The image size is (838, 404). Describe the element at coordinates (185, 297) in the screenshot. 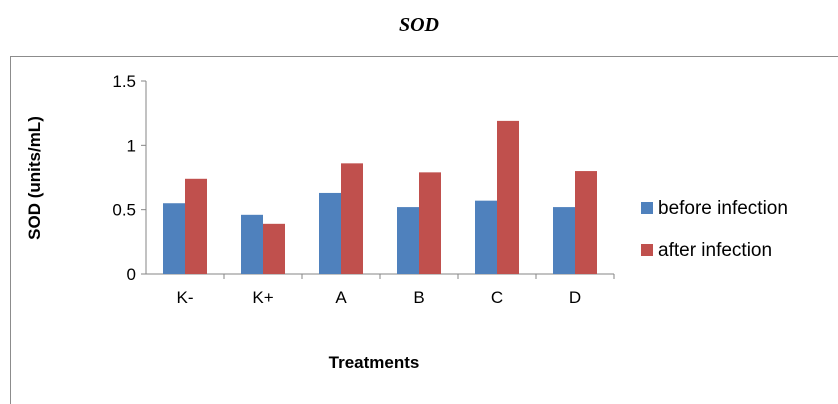

I see `x-tick-label: K-` at that location.